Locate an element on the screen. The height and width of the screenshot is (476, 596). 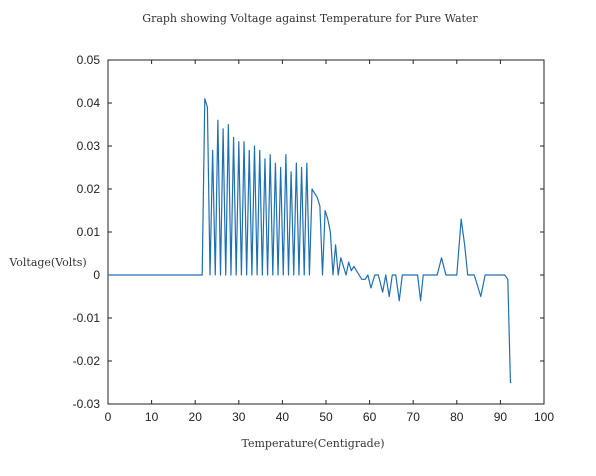
x-tick-label: 100 is located at coordinates (544, 417).